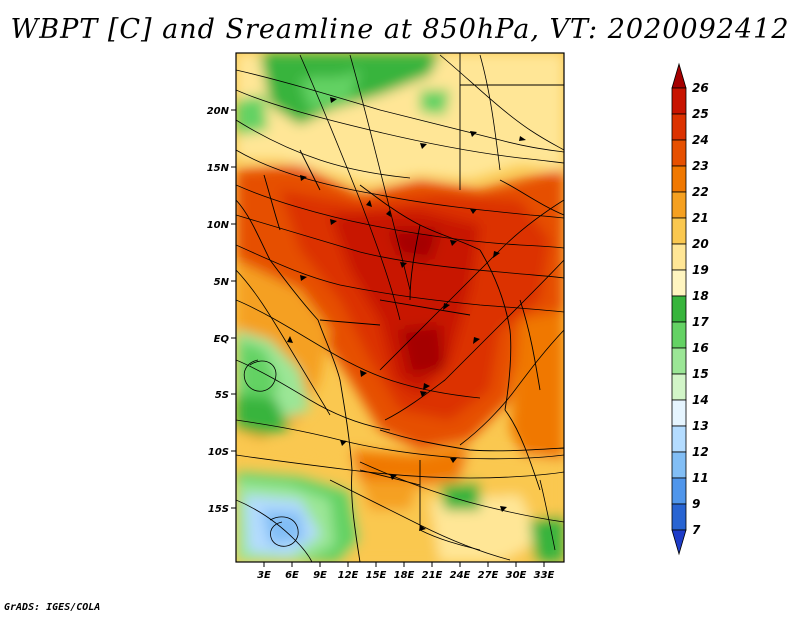 The image size is (800, 618). What do you see at coordinates (52, 607) in the screenshot?
I see `grads-credit: GrADS: IGES/COLA` at bounding box center [52, 607].